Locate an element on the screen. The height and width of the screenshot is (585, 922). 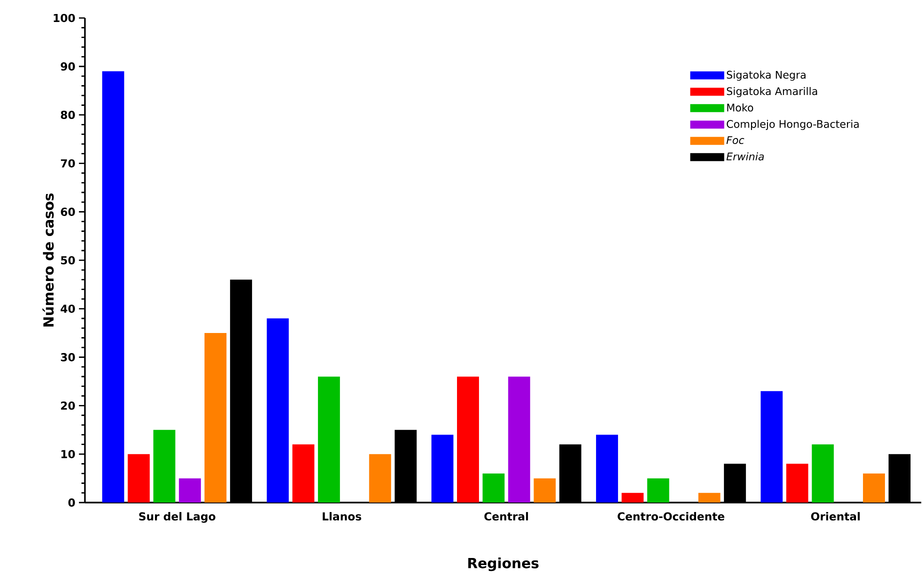
y-tick-label: 80 is located at coordinates (67, 114).